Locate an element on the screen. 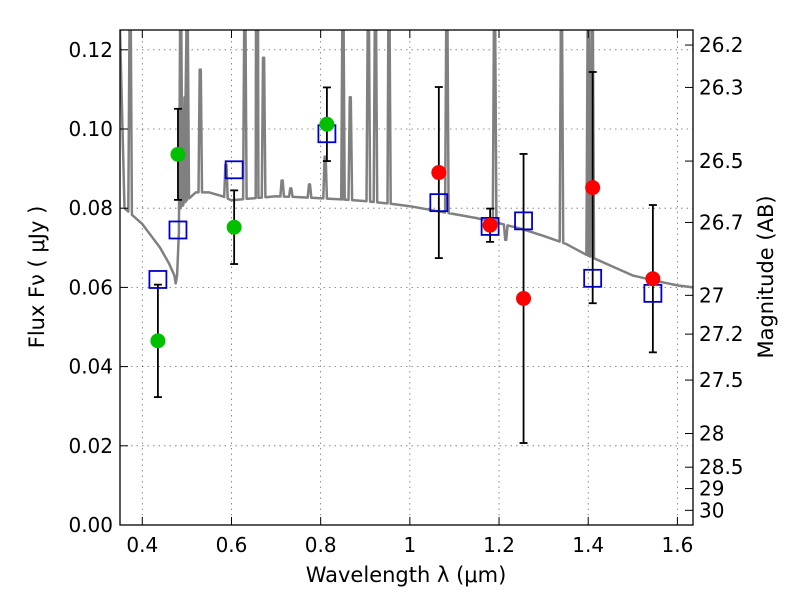  x-axis-label: Wavelength λ (μm) is located at coordinates (406, 575).